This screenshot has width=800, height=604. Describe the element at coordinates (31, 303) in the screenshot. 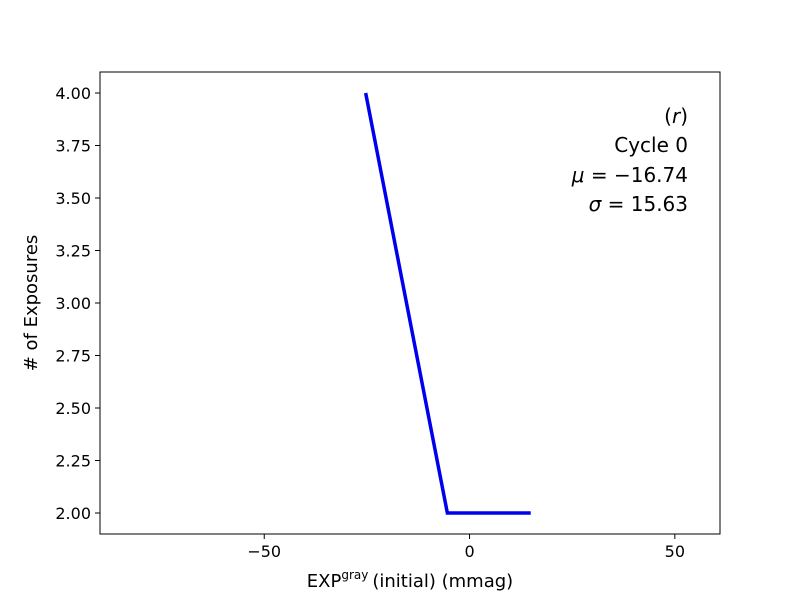

I see `y-axis-label: # of Exposures` at that location.